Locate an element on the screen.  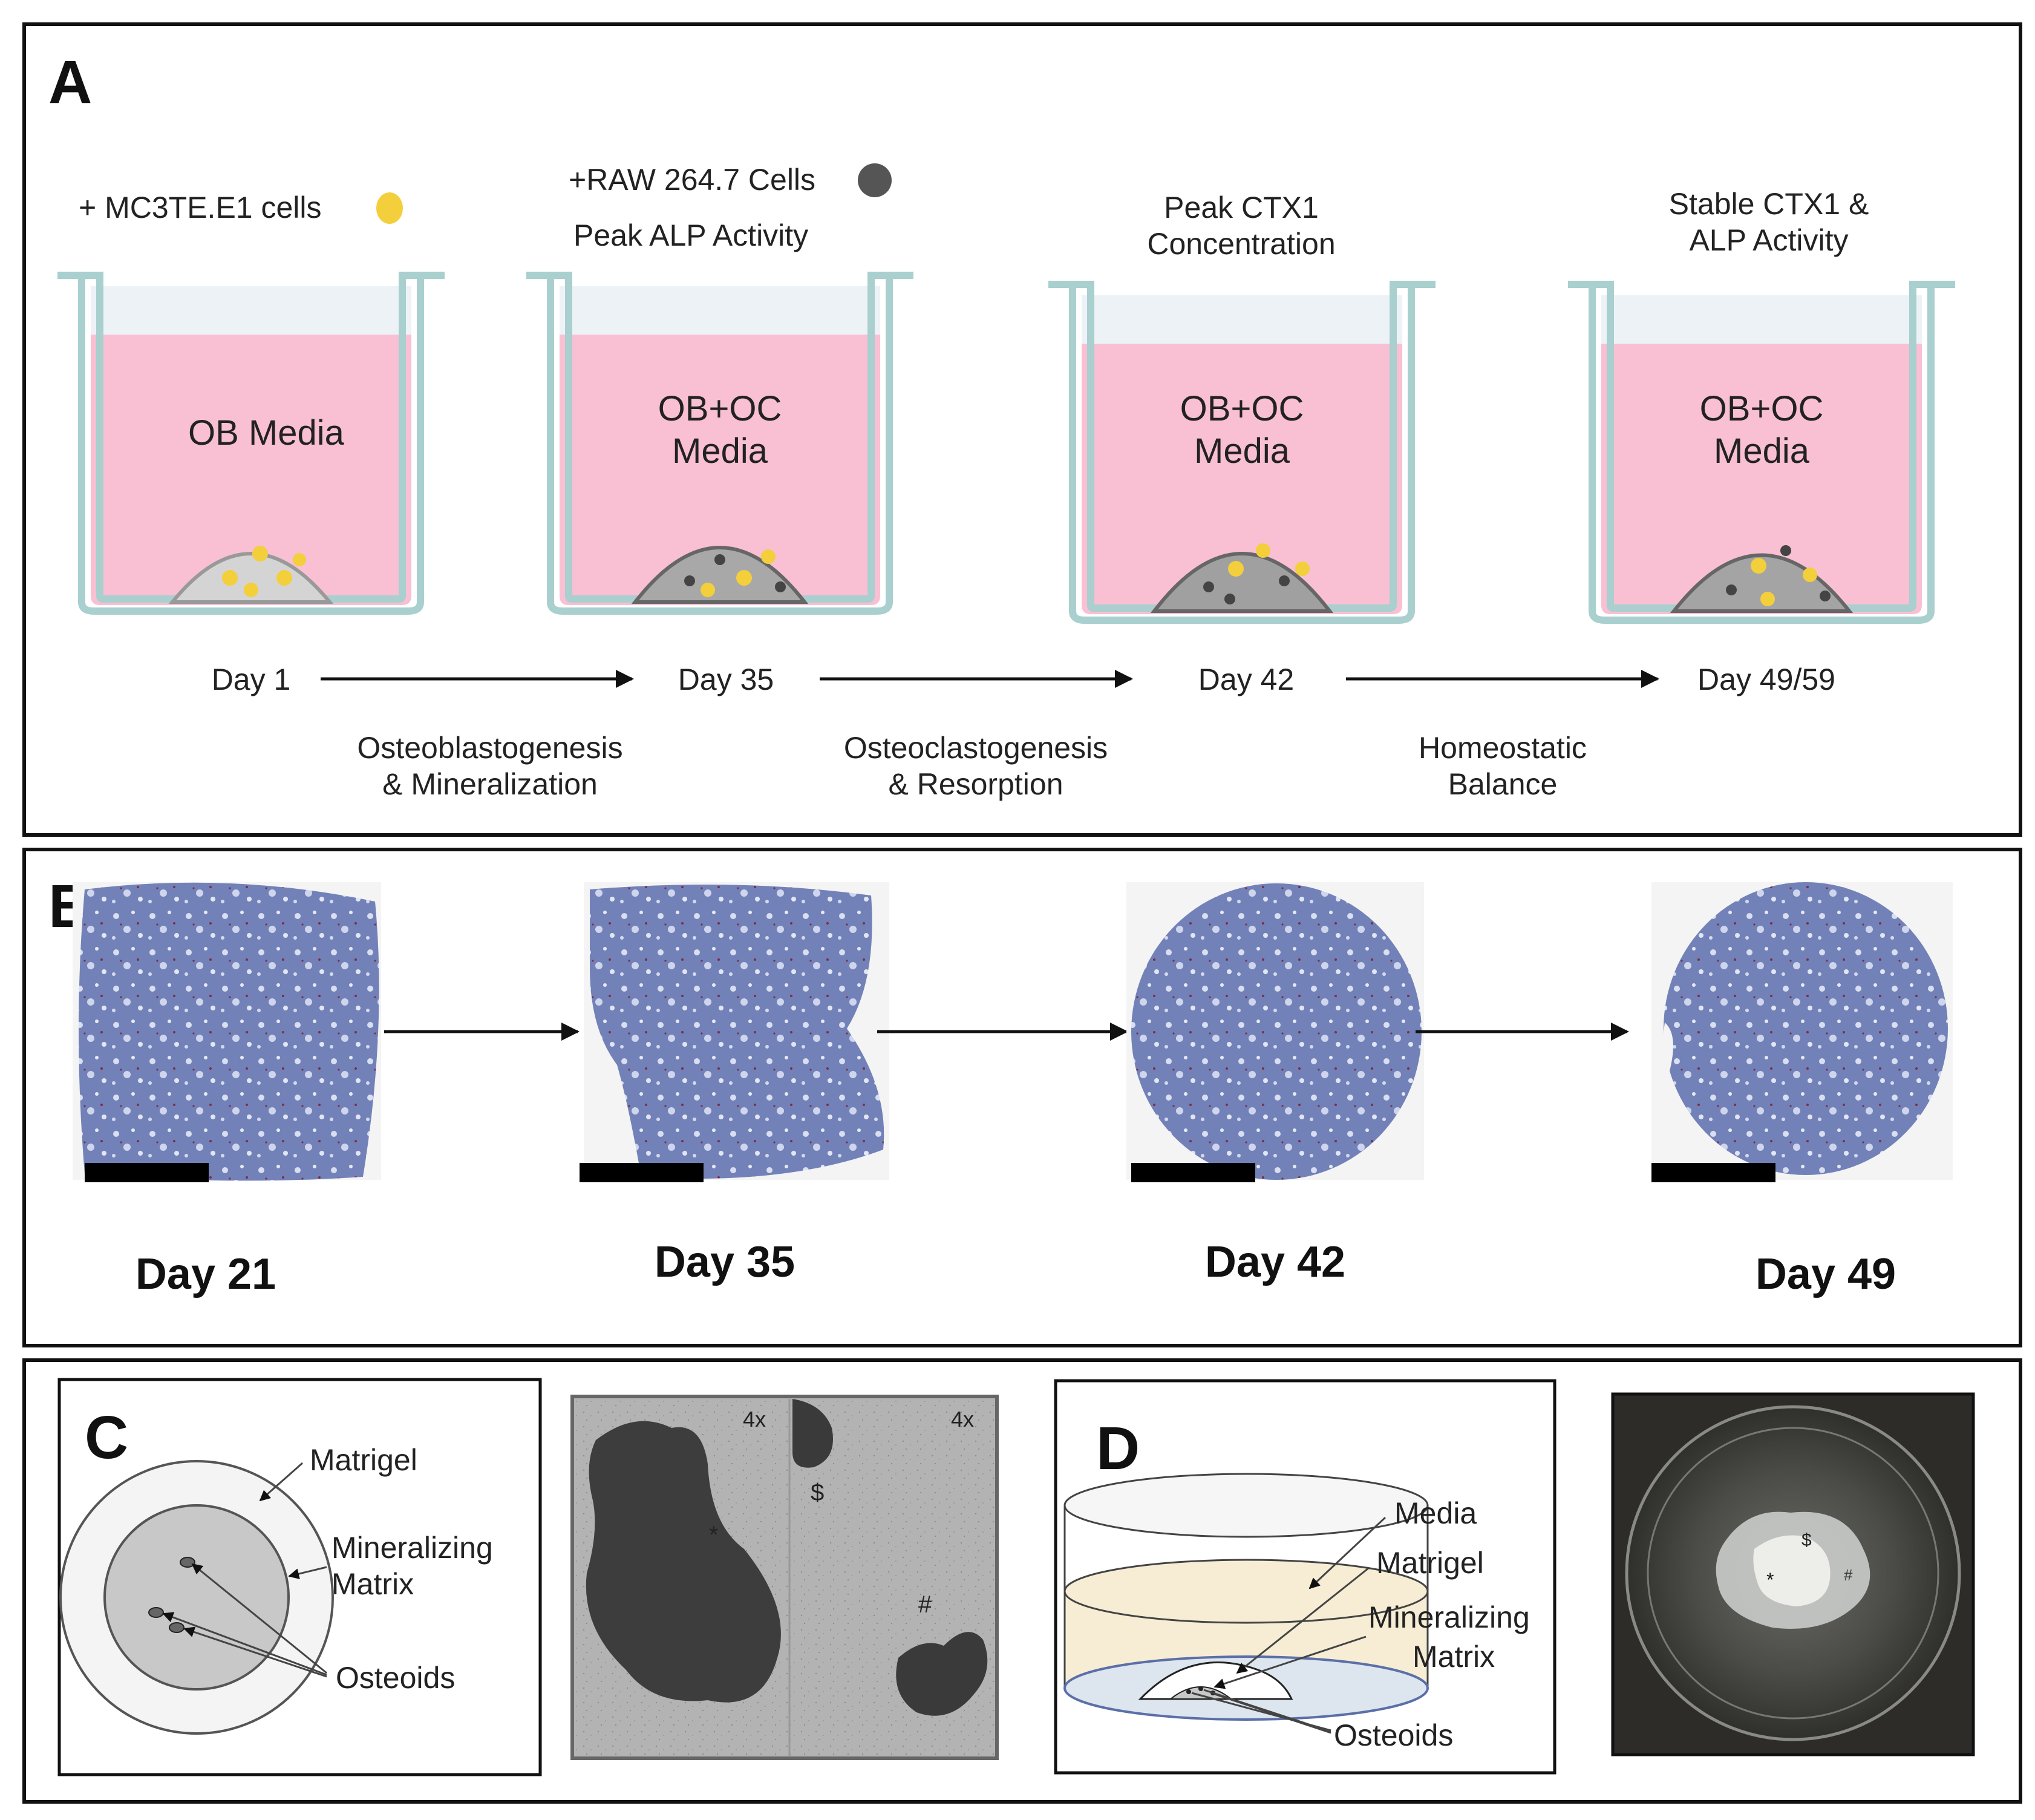
well-4-media is located at coordinates (1761, 479).